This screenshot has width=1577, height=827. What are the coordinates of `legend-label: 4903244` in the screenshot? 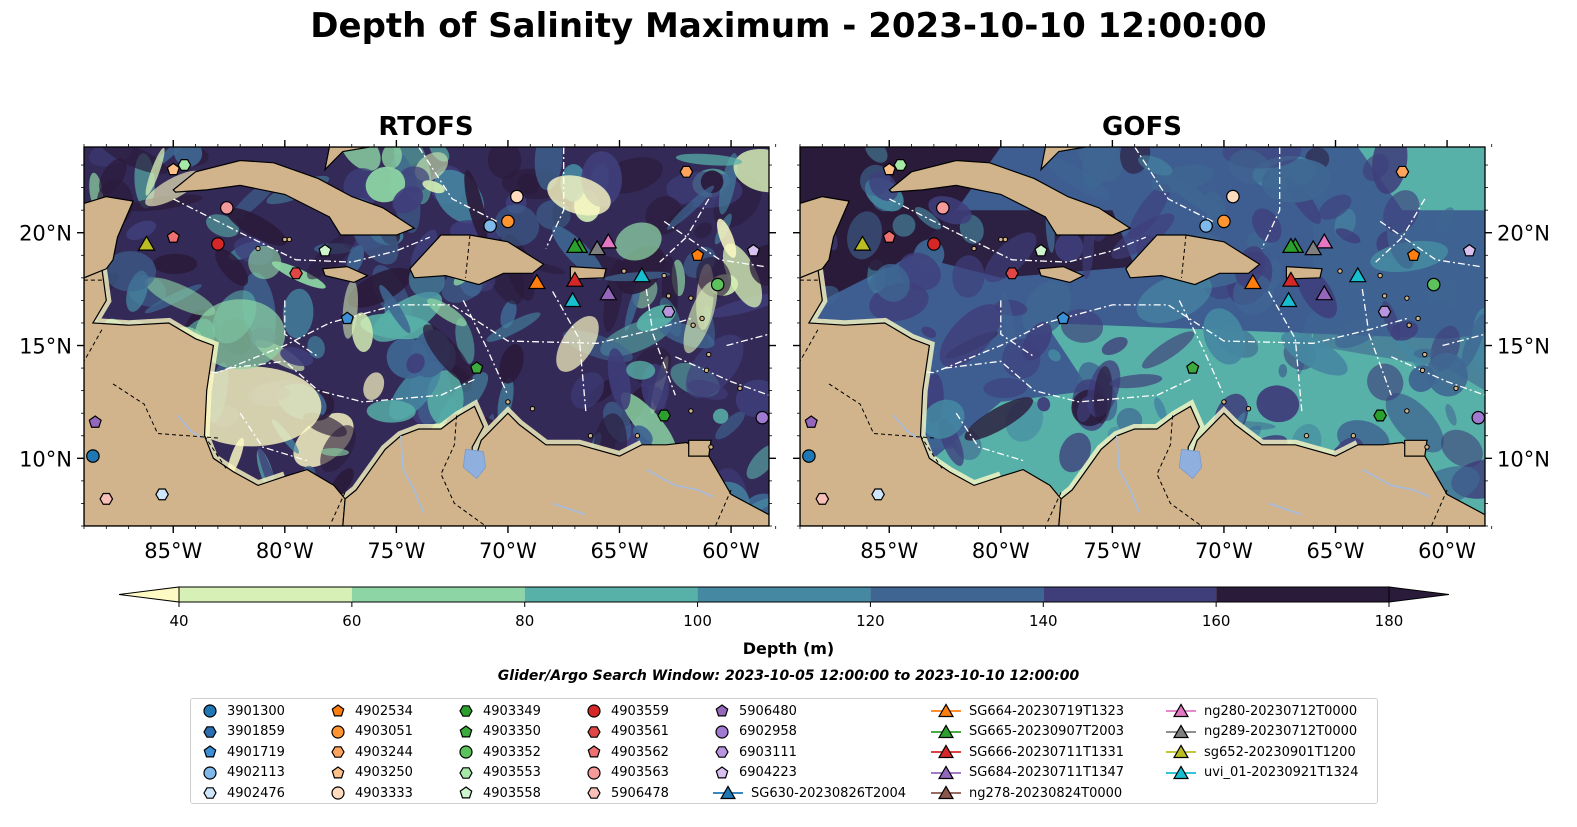 It's located at (384, 752).